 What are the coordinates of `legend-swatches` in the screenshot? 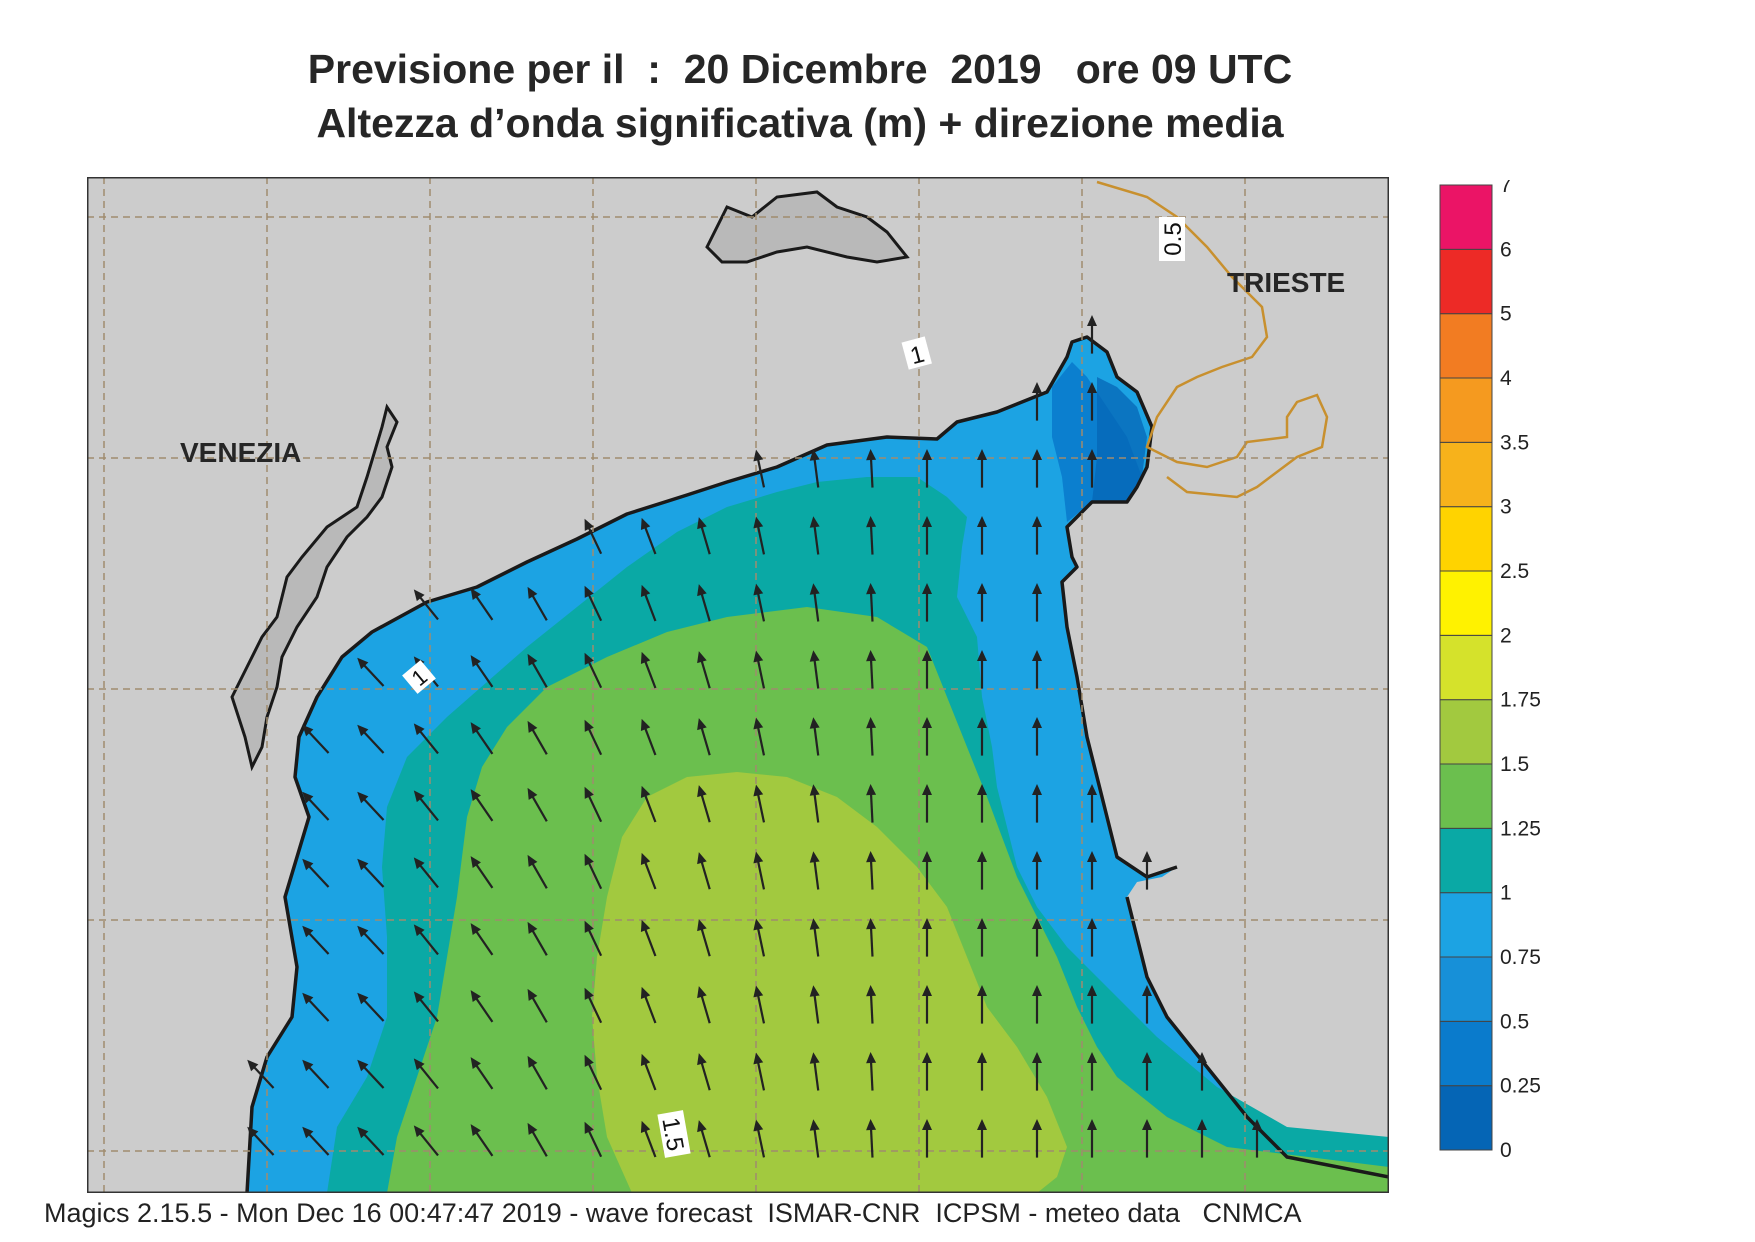 It's located at (1466, 667).